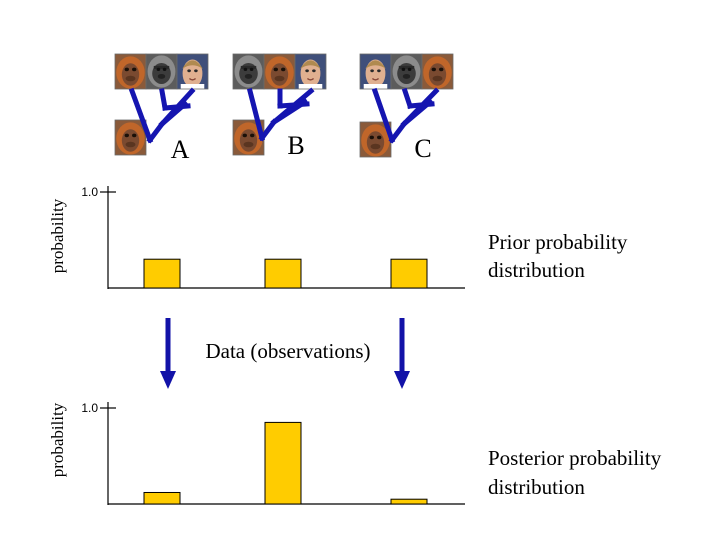  I want to click on trees-layer, so click(284, 105).